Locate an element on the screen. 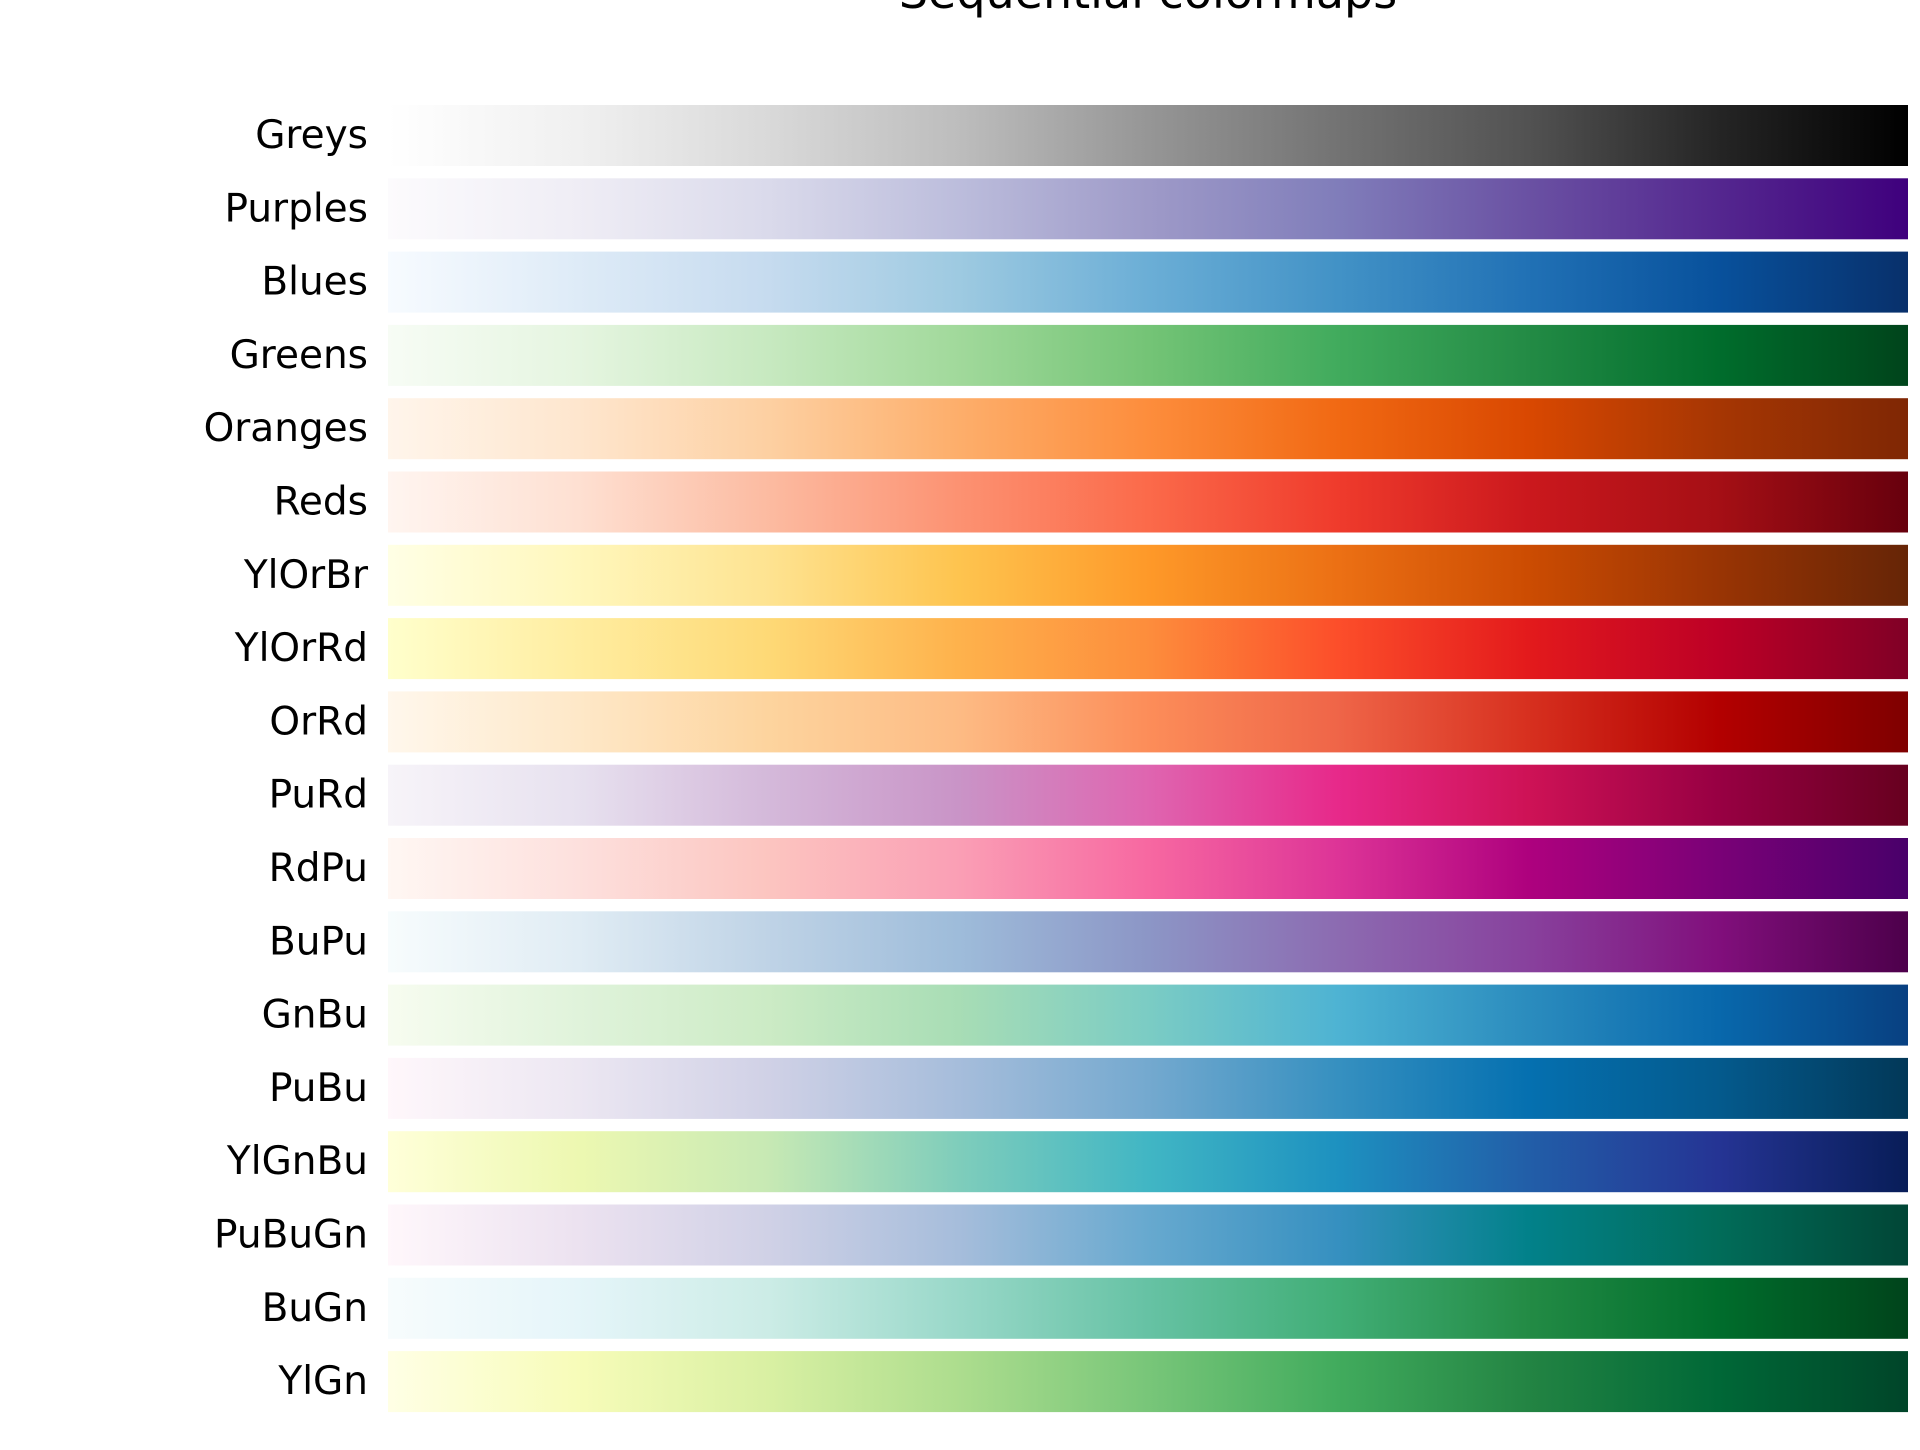 This screenshot has width=1920, height=1450. colormap-label-pubugn: PuBuGn is located at coordinates (291, 1235).